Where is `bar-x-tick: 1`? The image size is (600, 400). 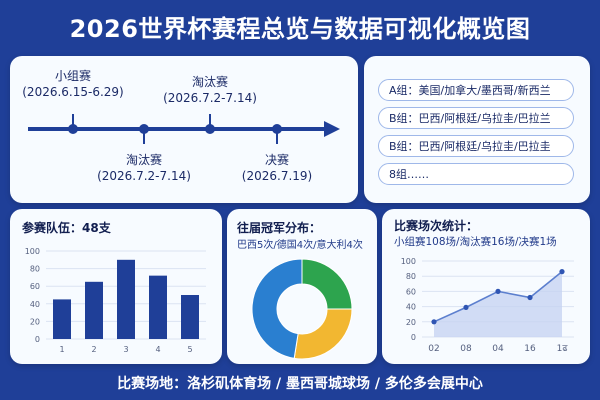 bar-x-tick: 1 is located at coordinates (61, 349).